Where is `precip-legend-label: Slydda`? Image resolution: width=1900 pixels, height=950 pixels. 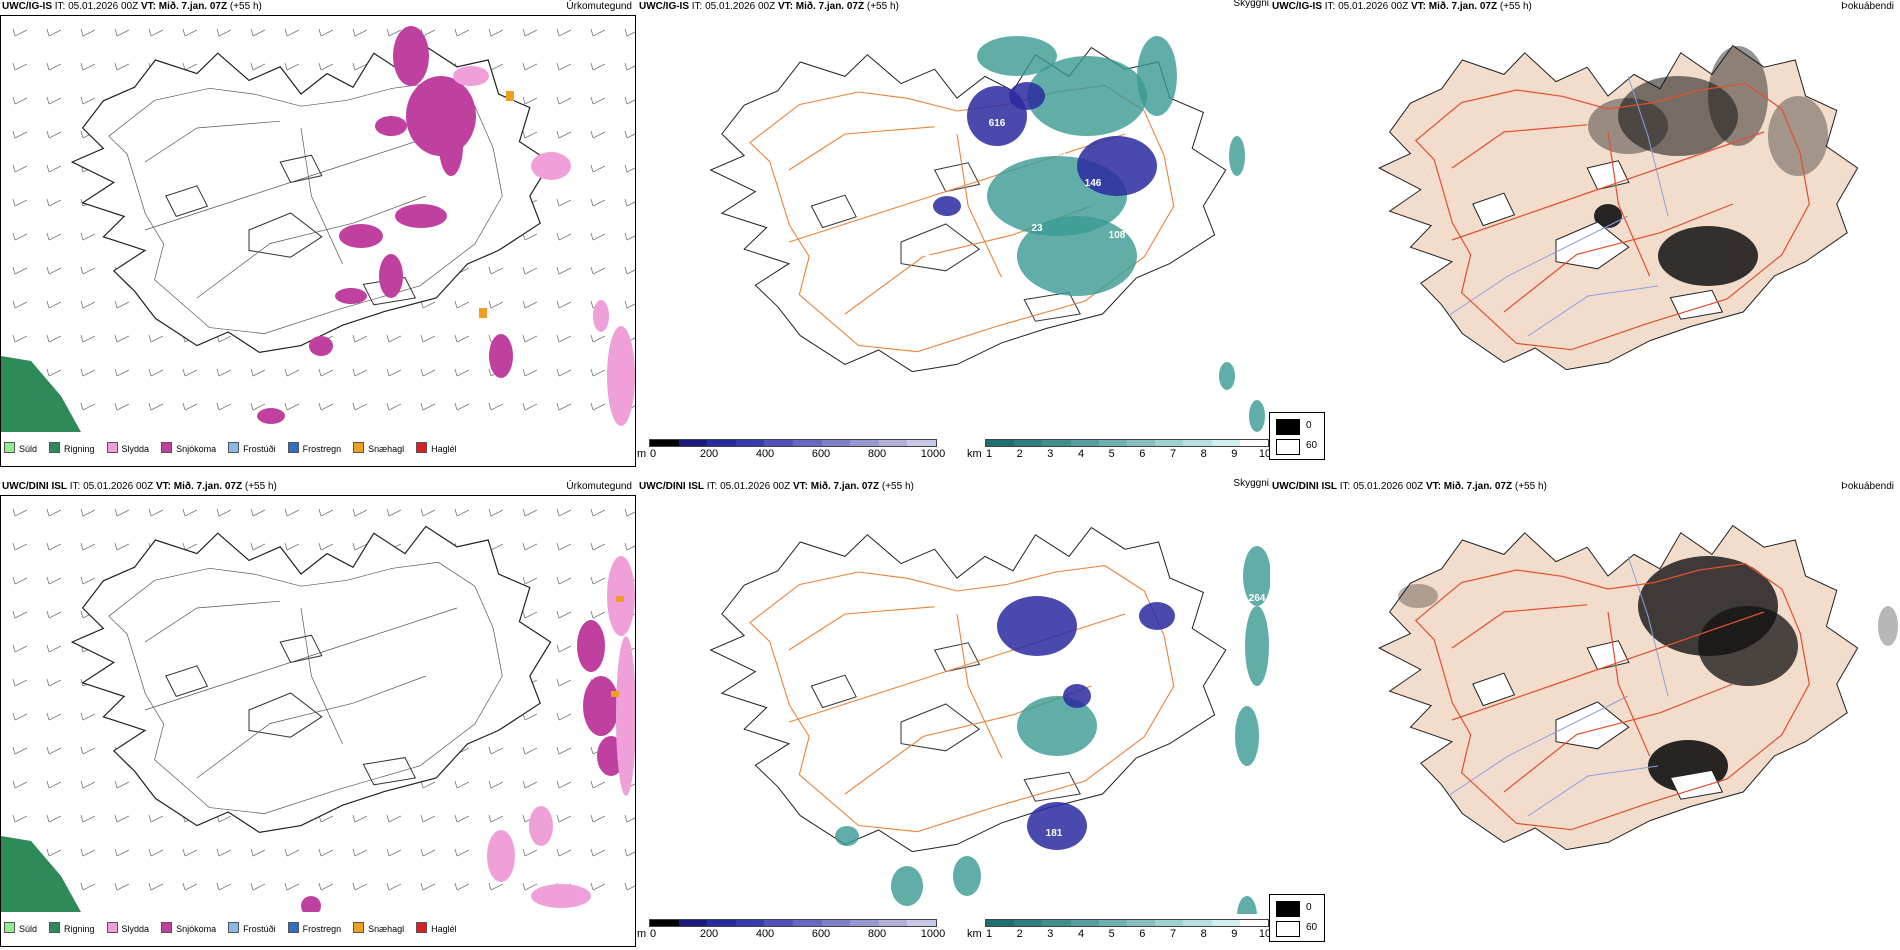
precip-legend-label: Slydda is located at coordinates (135, 929).